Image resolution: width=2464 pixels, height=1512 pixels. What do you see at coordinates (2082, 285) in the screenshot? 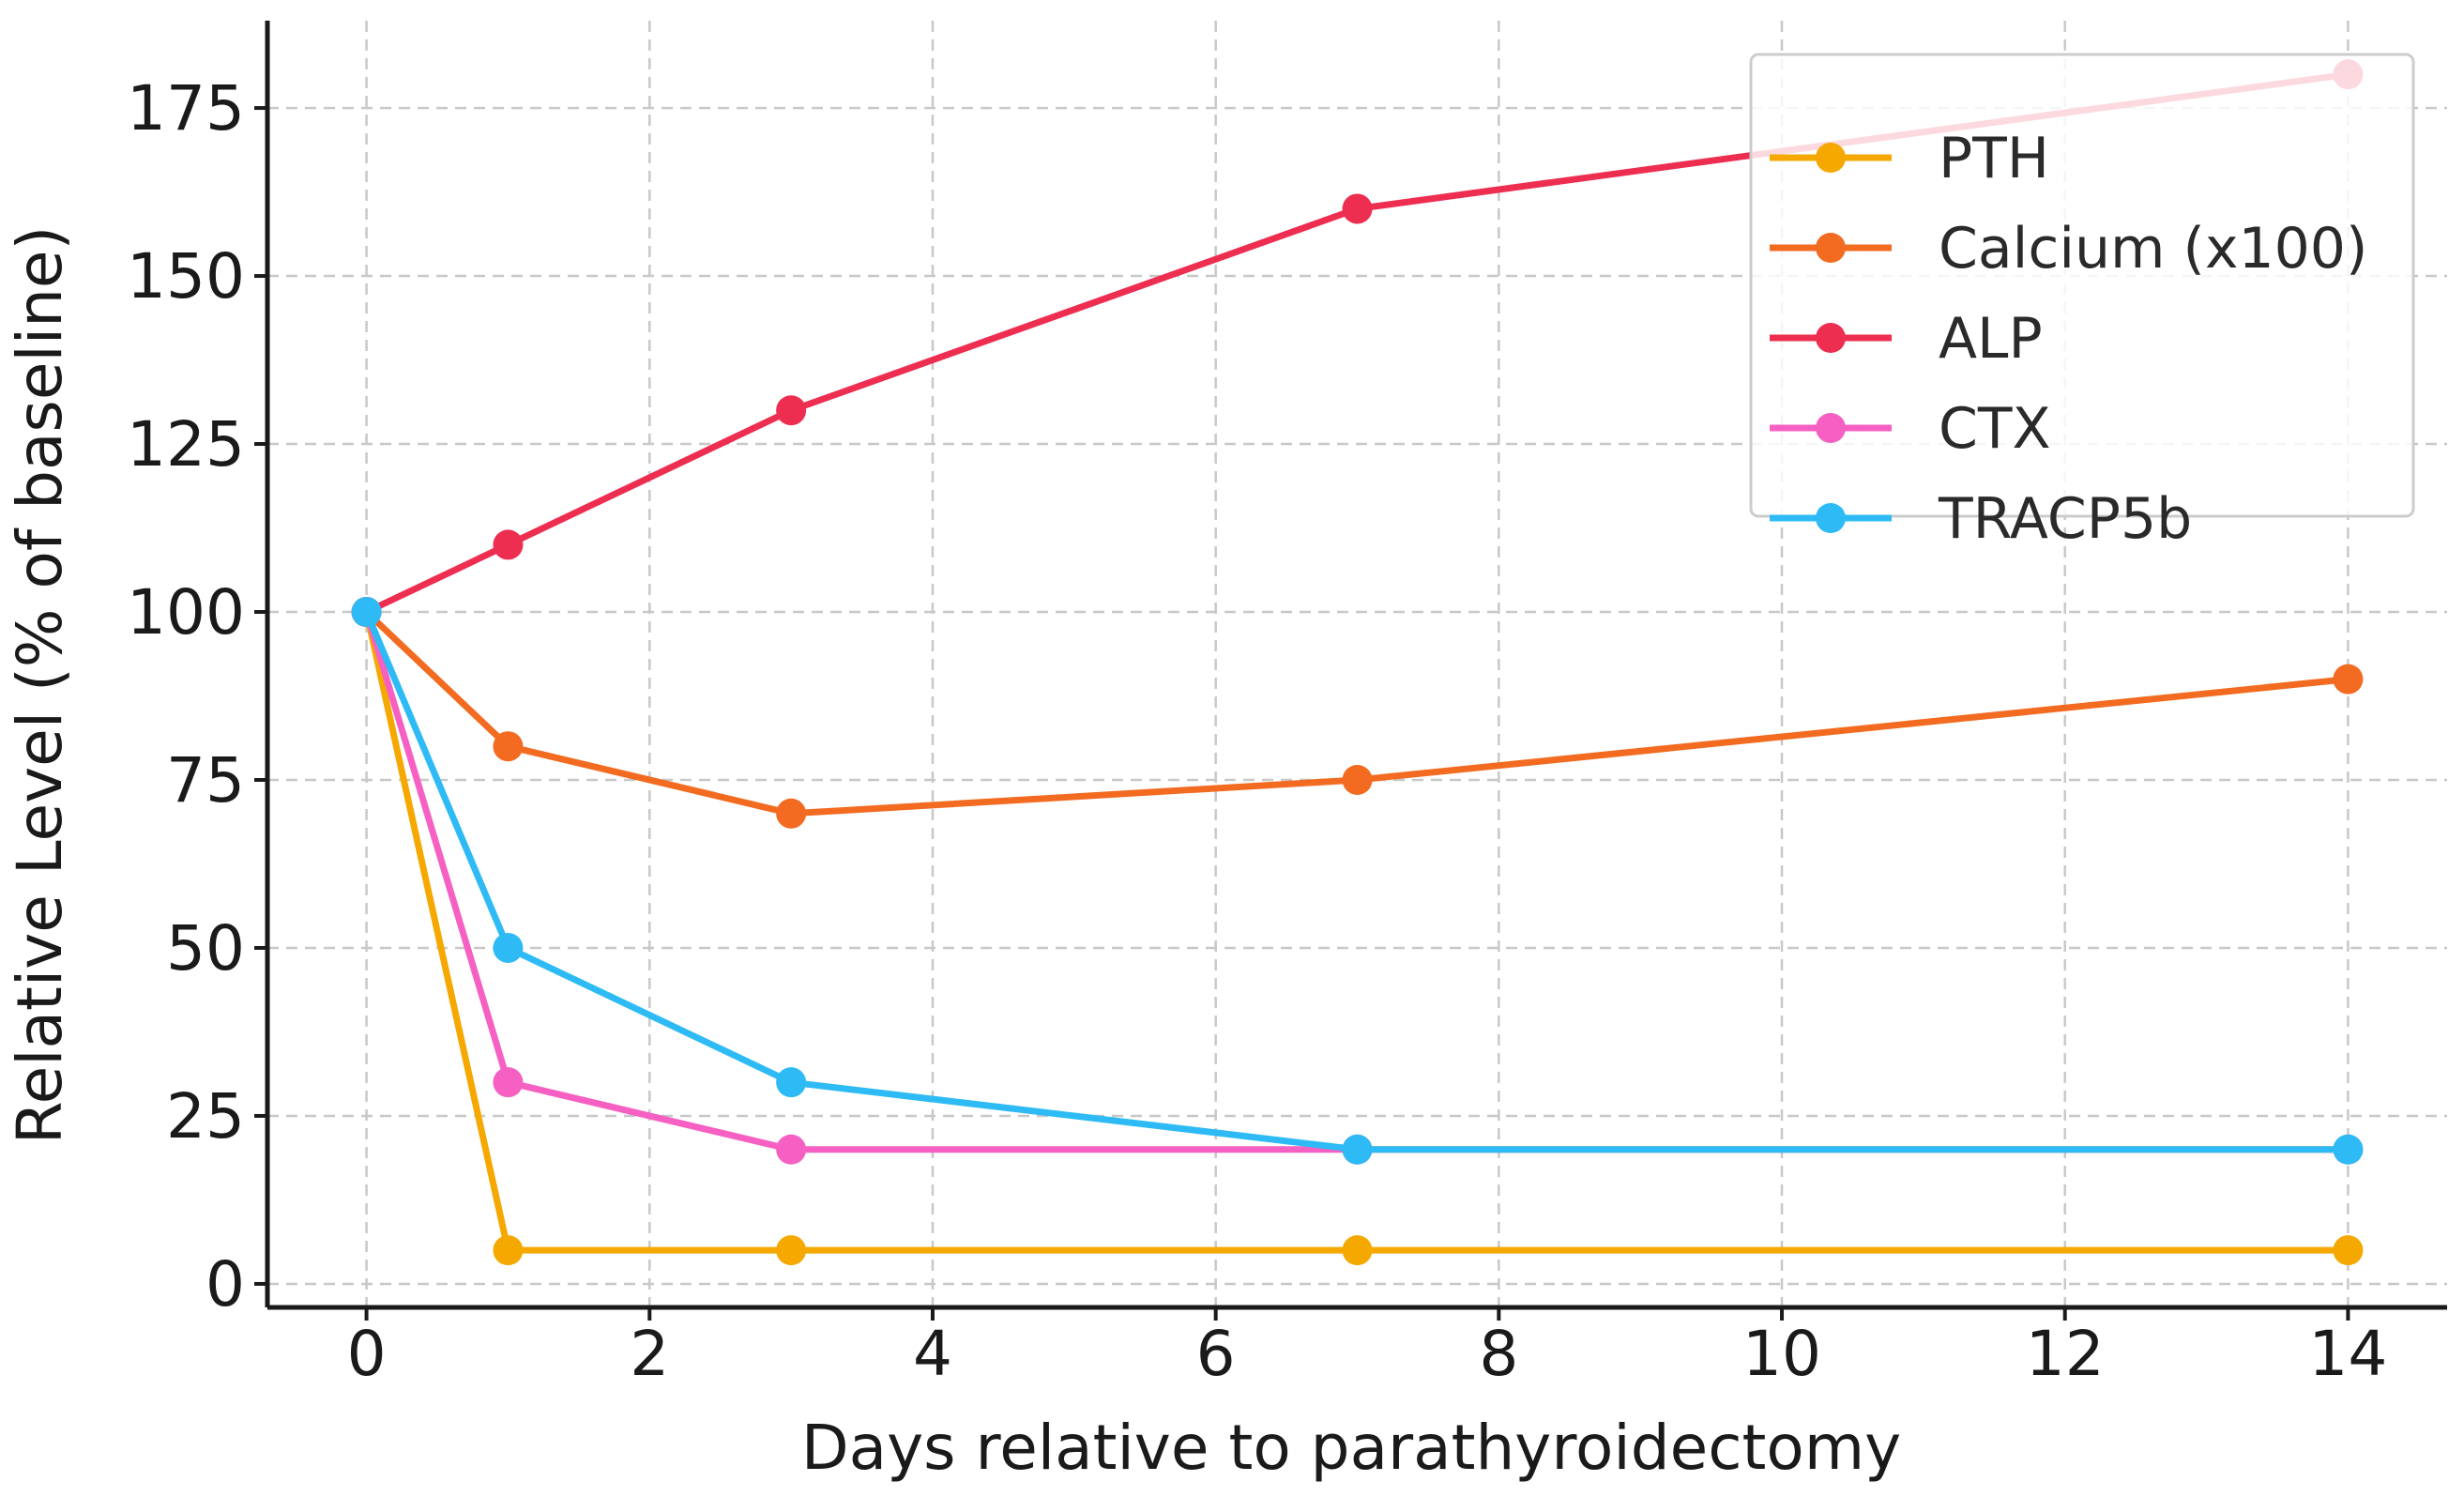
I see `legend-box` at bounding box center [2082, 285].